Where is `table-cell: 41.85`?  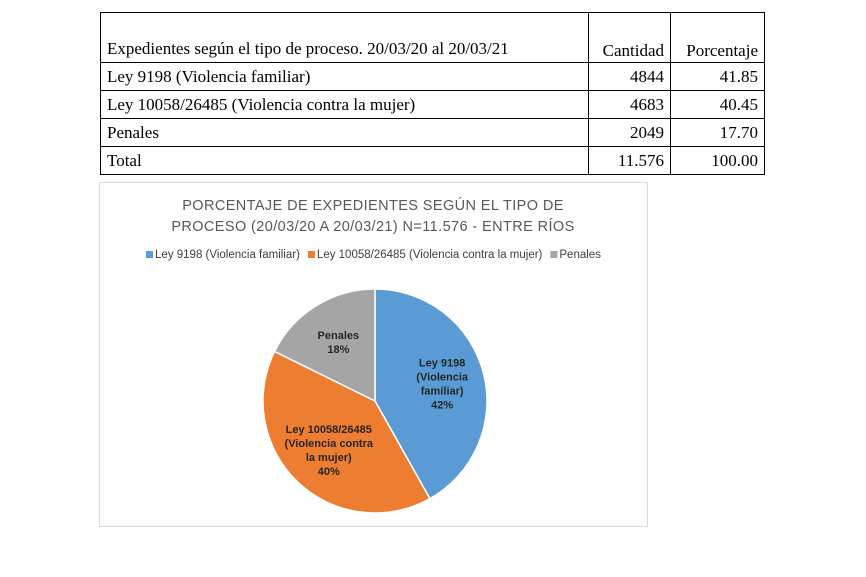 table-cell: 41.85 is located at coordinates (717, 76).